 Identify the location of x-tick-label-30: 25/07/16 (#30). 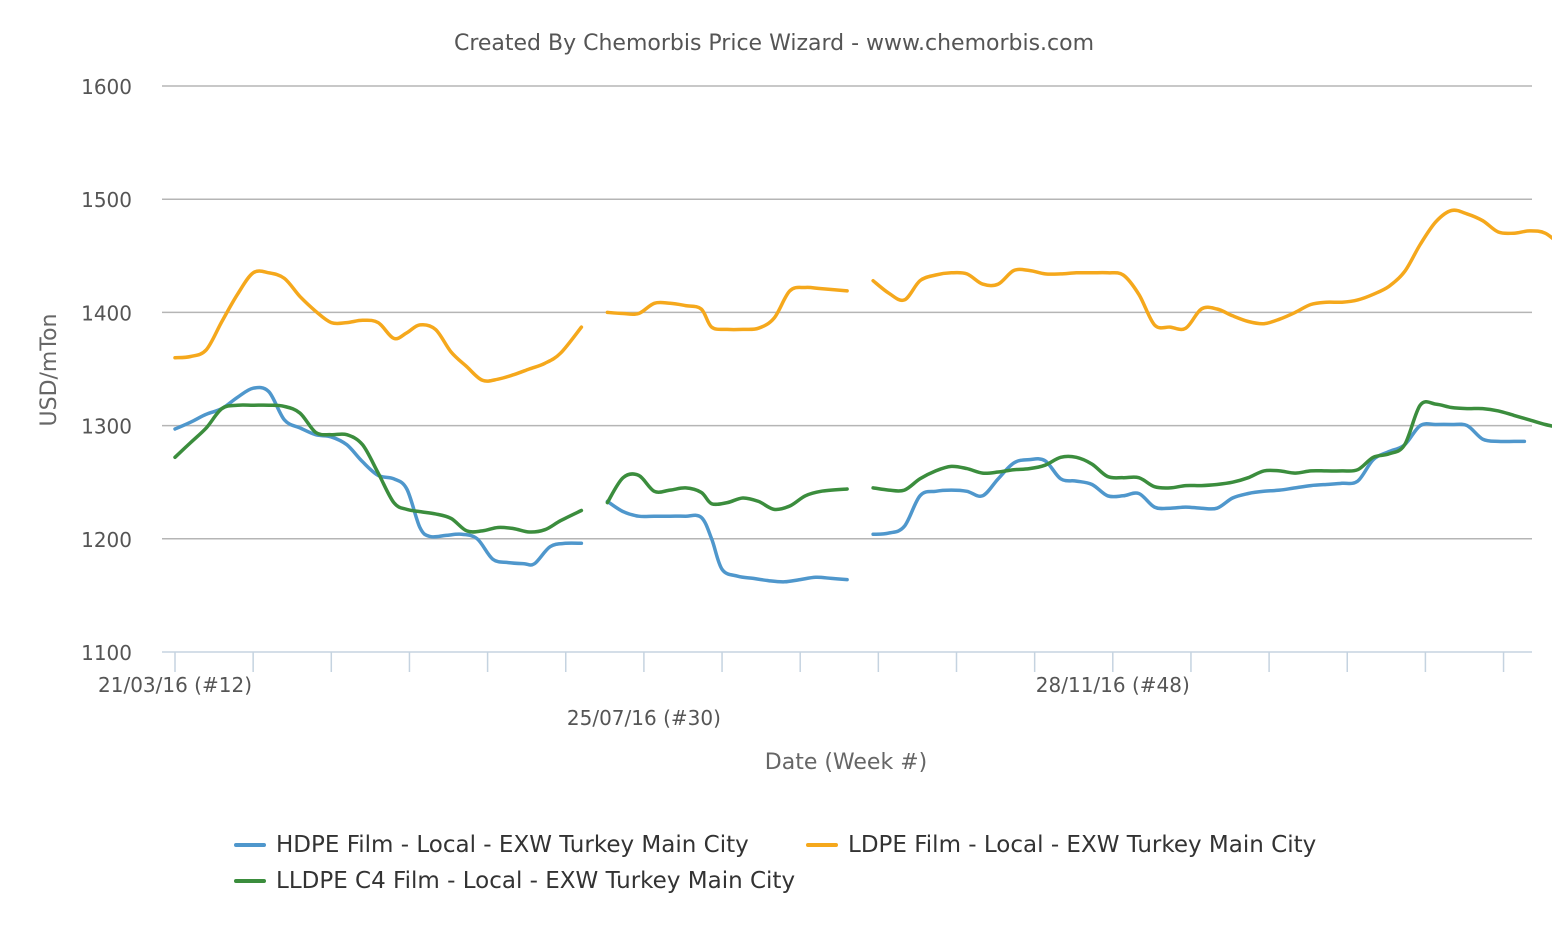
(644, 718).